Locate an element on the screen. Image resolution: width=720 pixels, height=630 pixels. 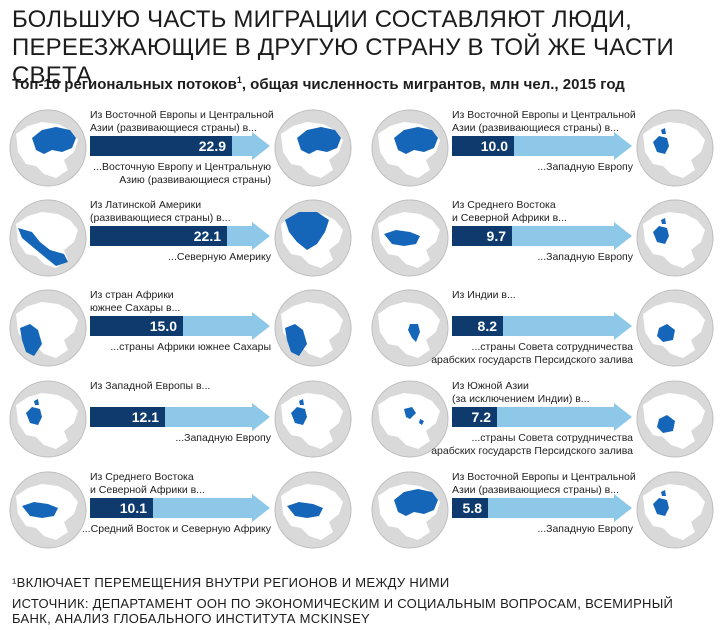
destination-label-line: ...Северную Америку is located at coordinates (219, 257).